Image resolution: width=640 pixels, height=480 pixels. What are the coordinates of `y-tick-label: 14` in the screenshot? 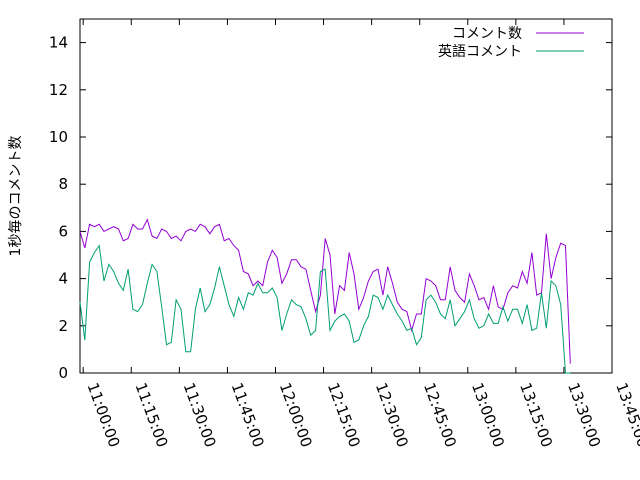 It's located at (58, 43).